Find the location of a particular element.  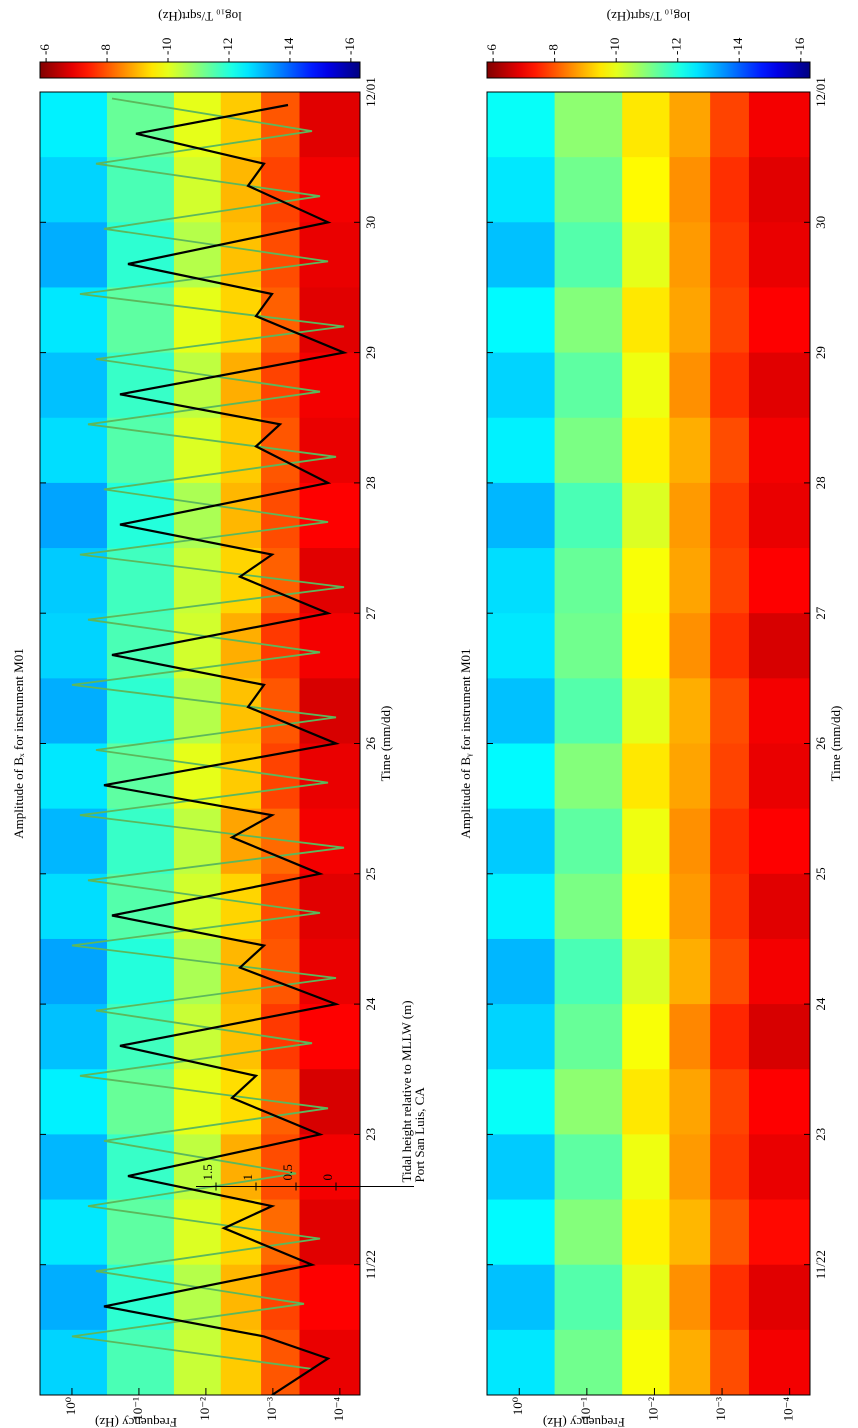

x-tick-label: 27 is located at coordinates (820, 613).